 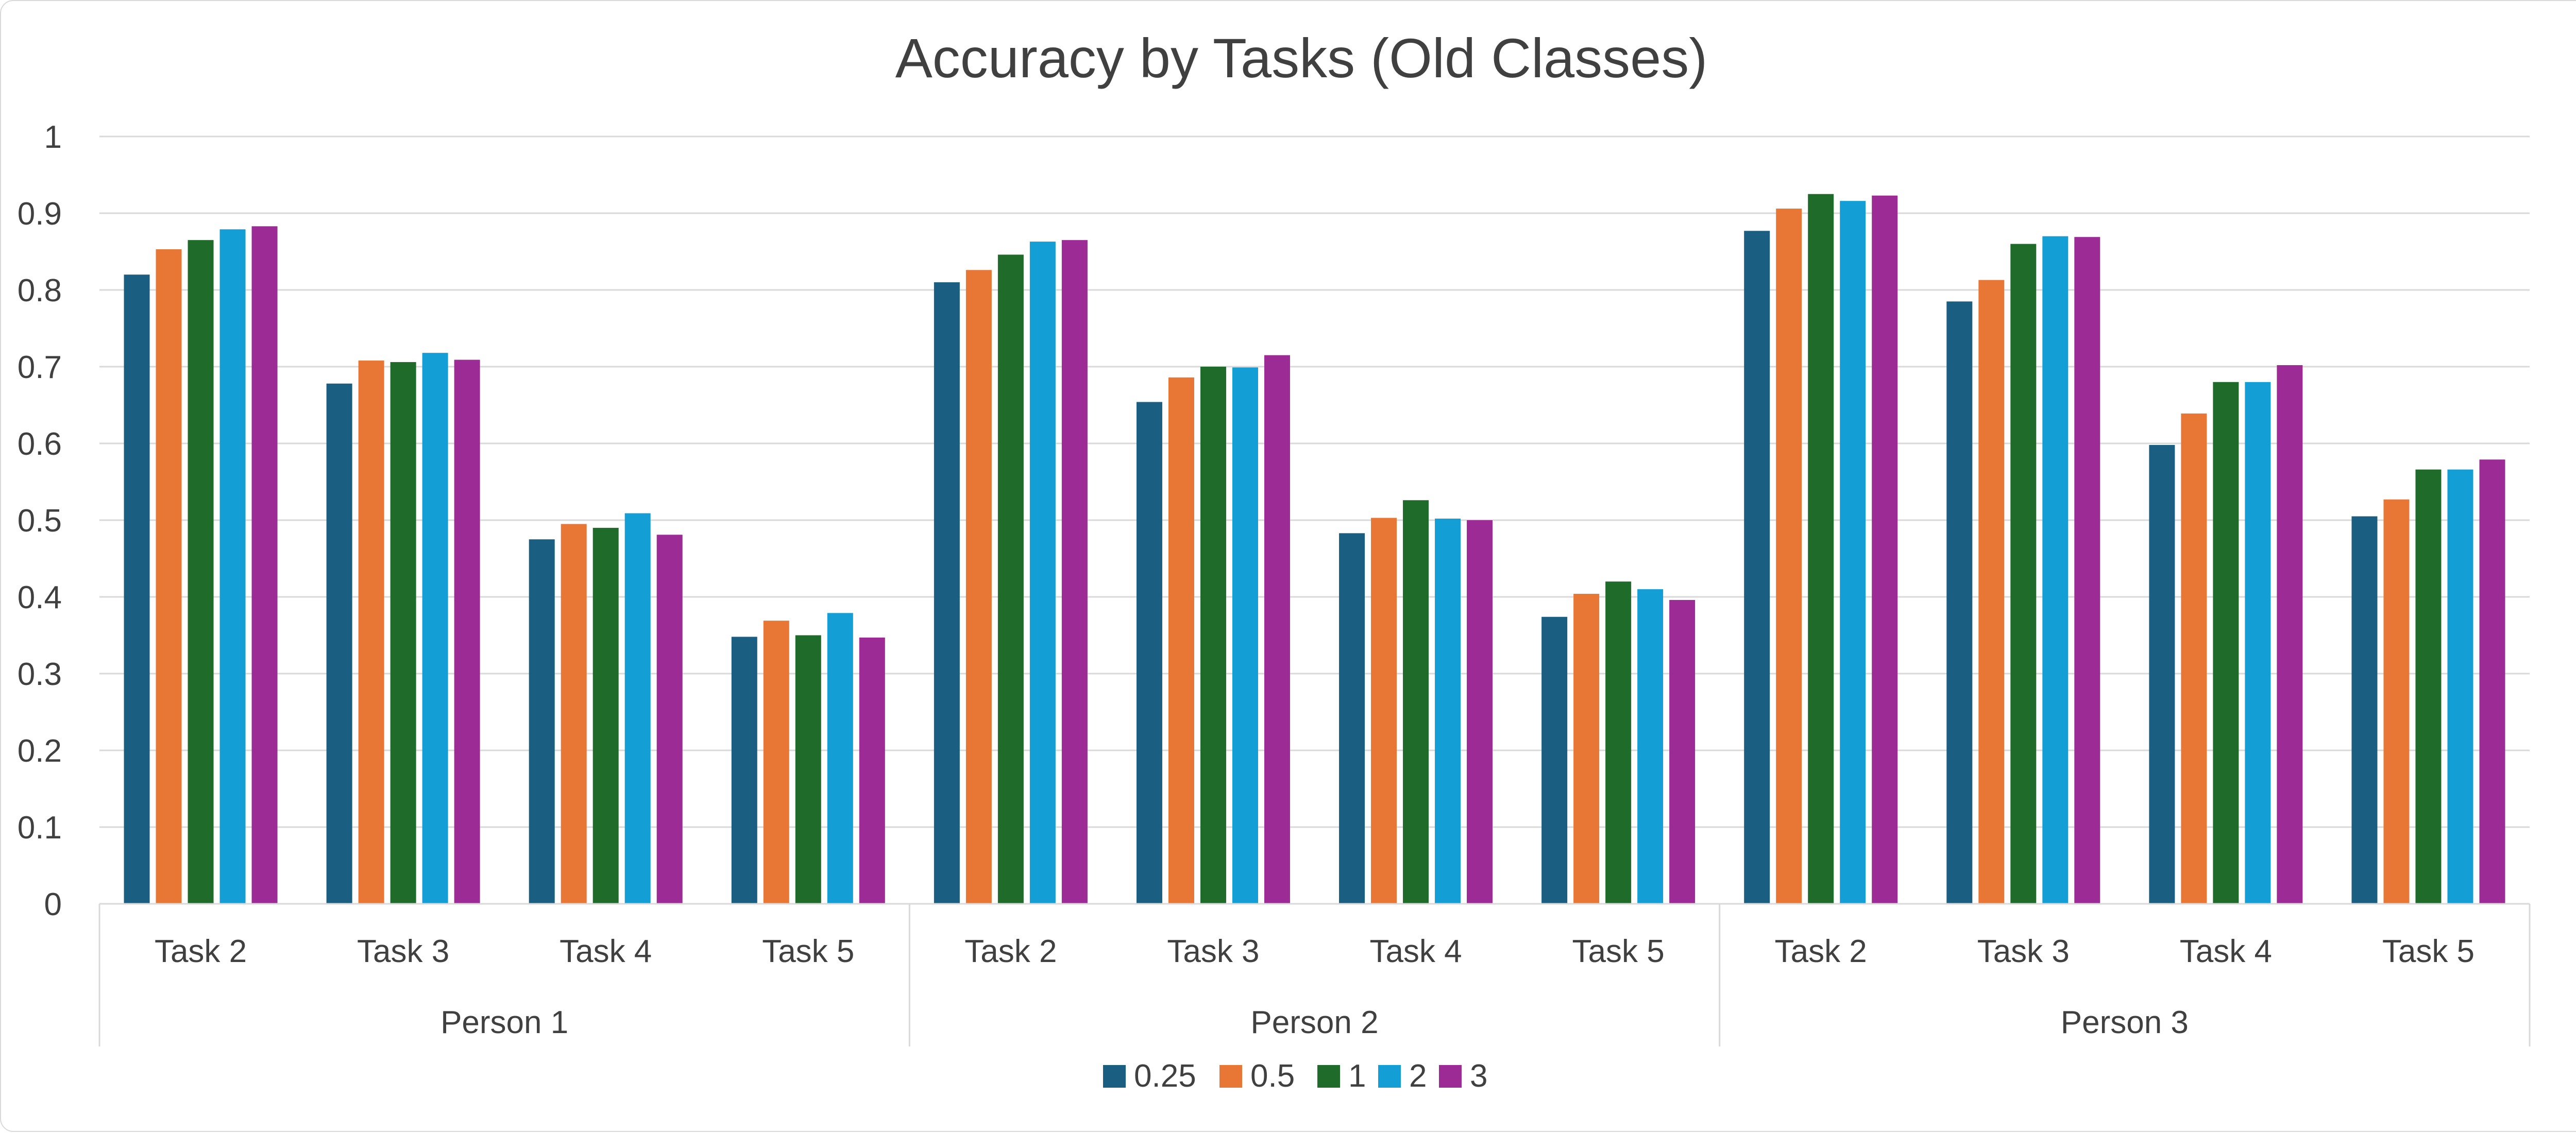 What do you see at coordinates (504, 1022) in the screenshot?
I see `x-group-label: Person 1` at bounding box center [504, 1022].